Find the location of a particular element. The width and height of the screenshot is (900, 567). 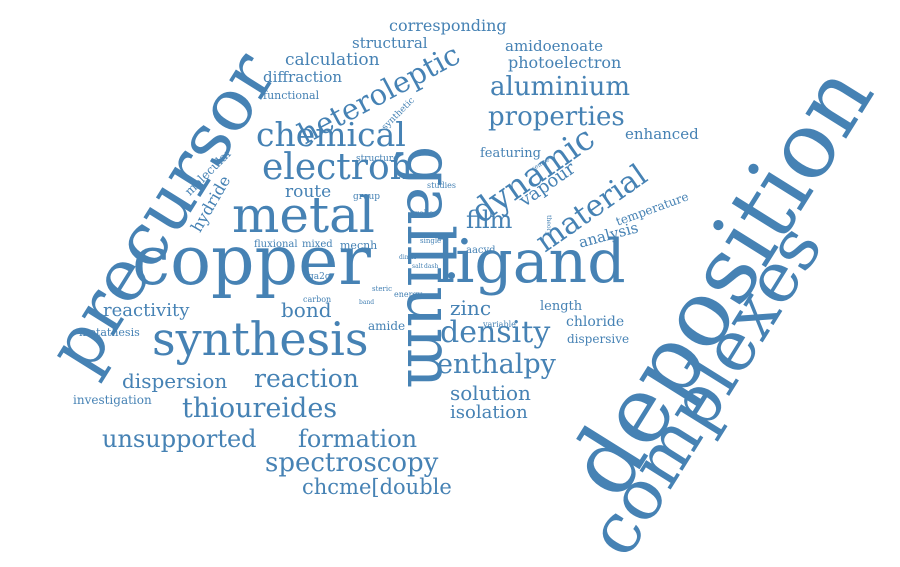

word-corresponding: corresponding is located at coordinates (448, 25).